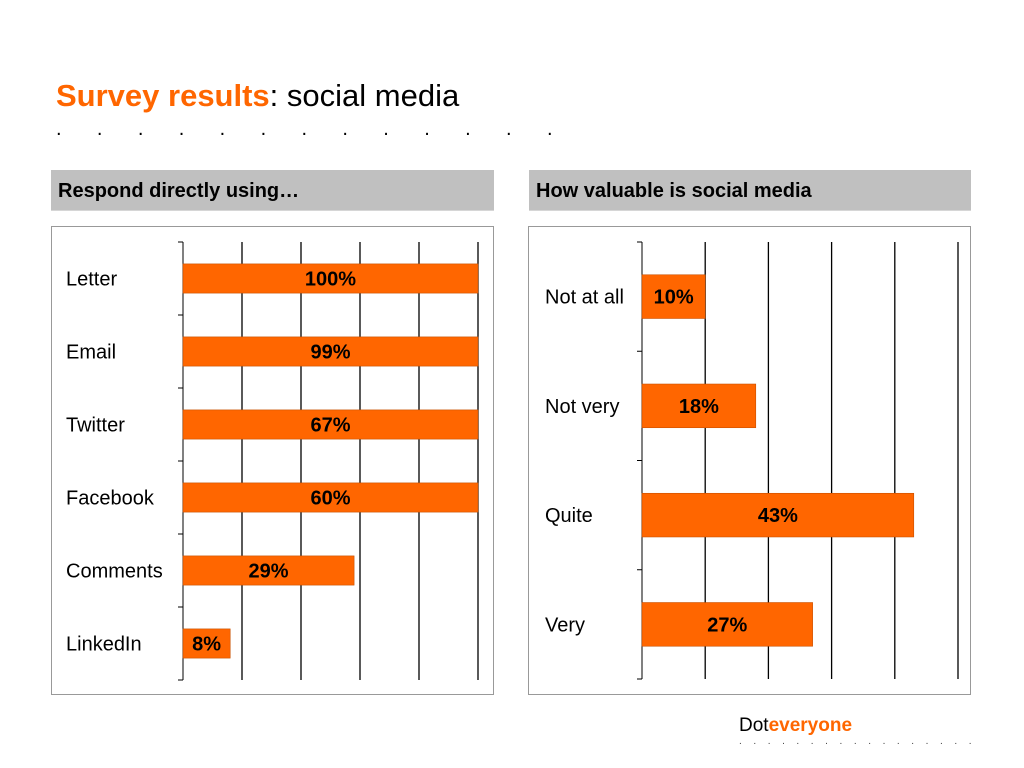 The width and height of the screenshot is (1024, 768). Describe the element at coordinates (582, 407) in the screenshot. I see `category-label: Not very` at that location.